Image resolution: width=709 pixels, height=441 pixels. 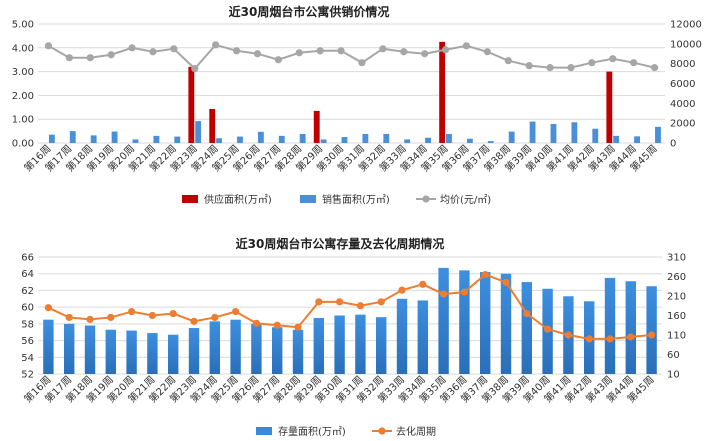 What do you see at coordinates (682, 104) in the screenshot?
I see `y-right-tick: 4000` at bounding box center [682, 104].